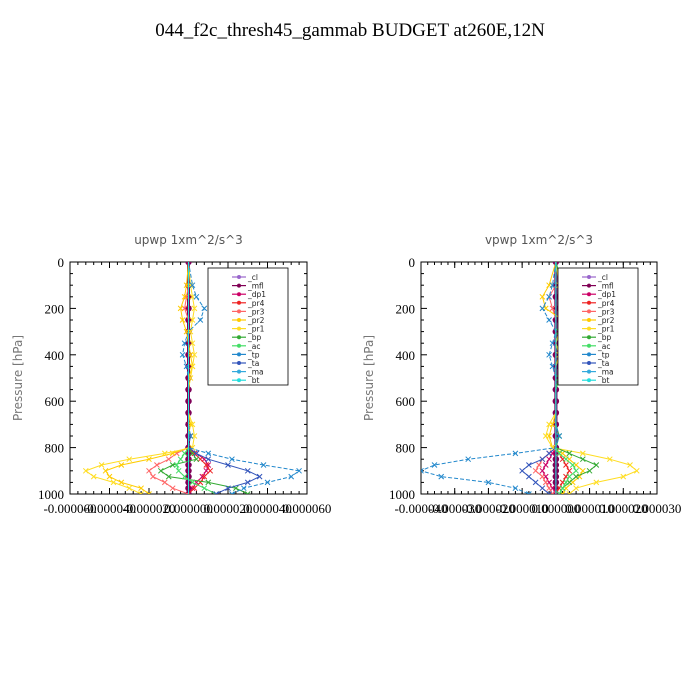 Image resolution: width=700 pixels, height=700 pixels. What do you see at coordinates (254, 337) in the screenshot?
I see `legend-label: _bp` at bounding box center [254, 337].